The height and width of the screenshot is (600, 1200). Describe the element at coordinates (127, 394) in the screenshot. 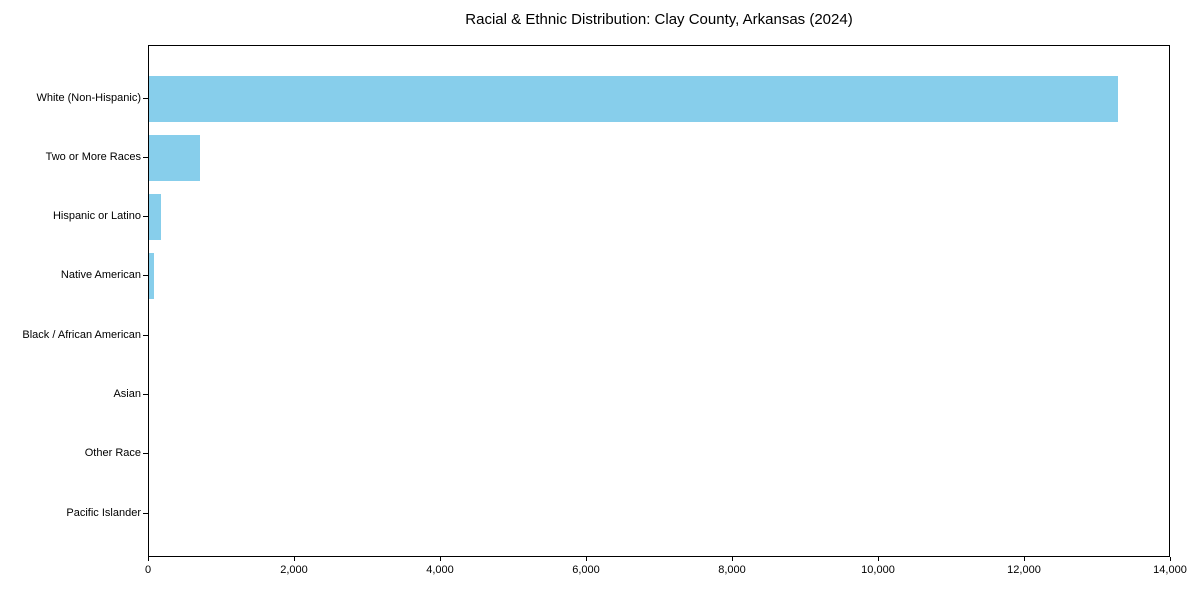

I see `y-tick-label: Asian` at that location.